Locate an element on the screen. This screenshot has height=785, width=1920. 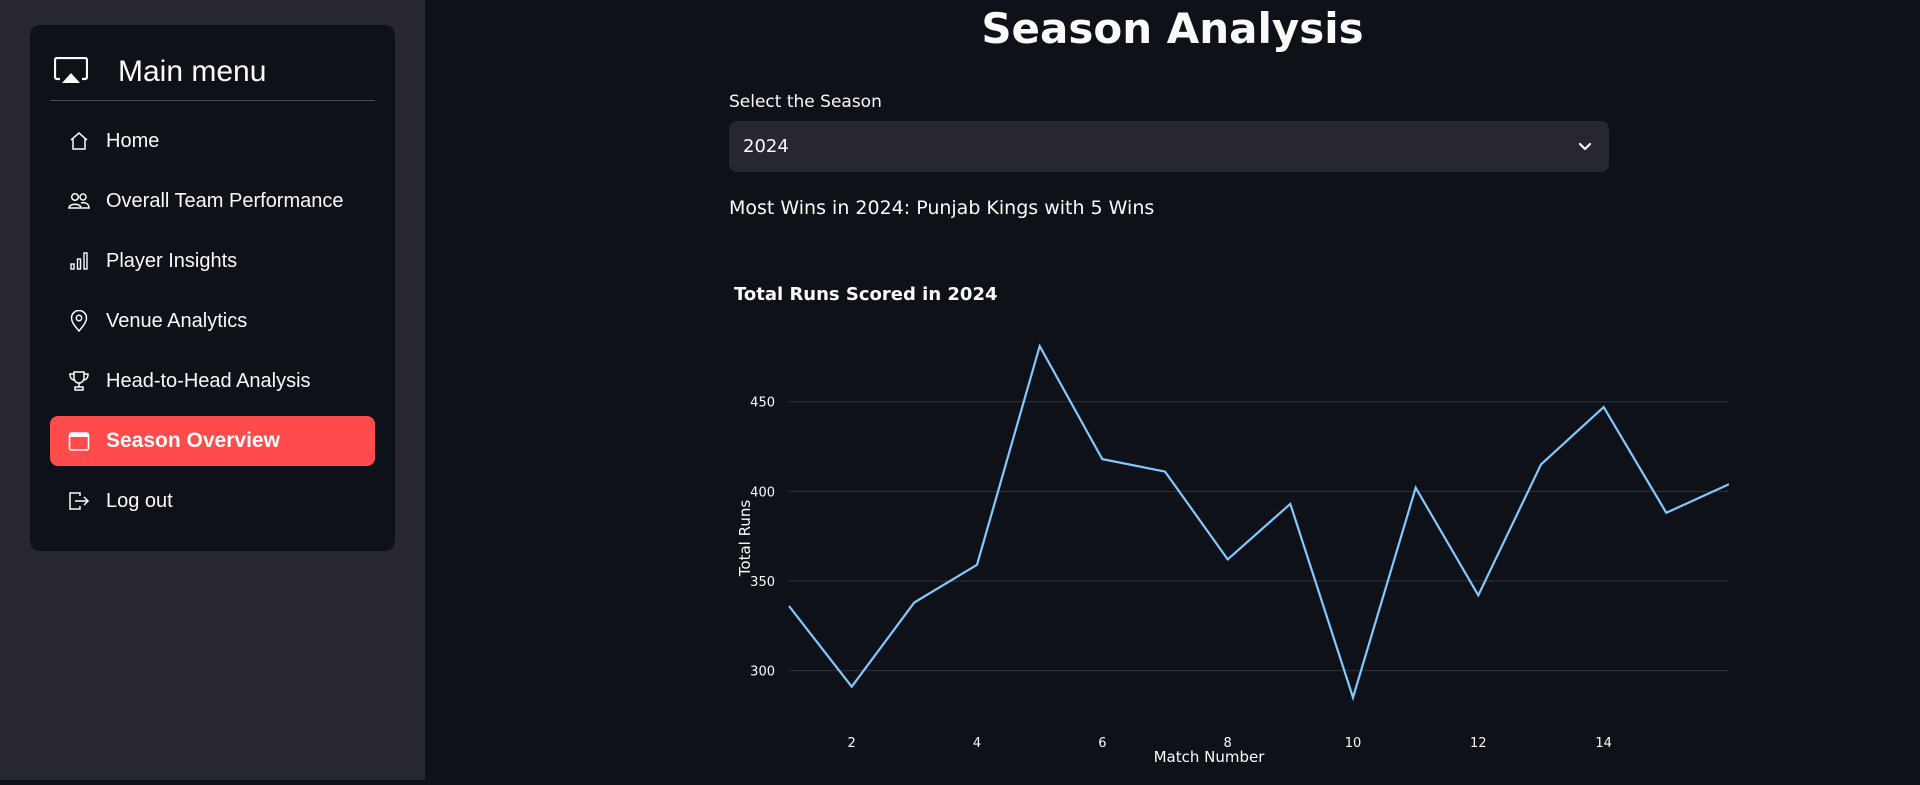
x-tick-label: 10 is located at coordinates (1353, 743).